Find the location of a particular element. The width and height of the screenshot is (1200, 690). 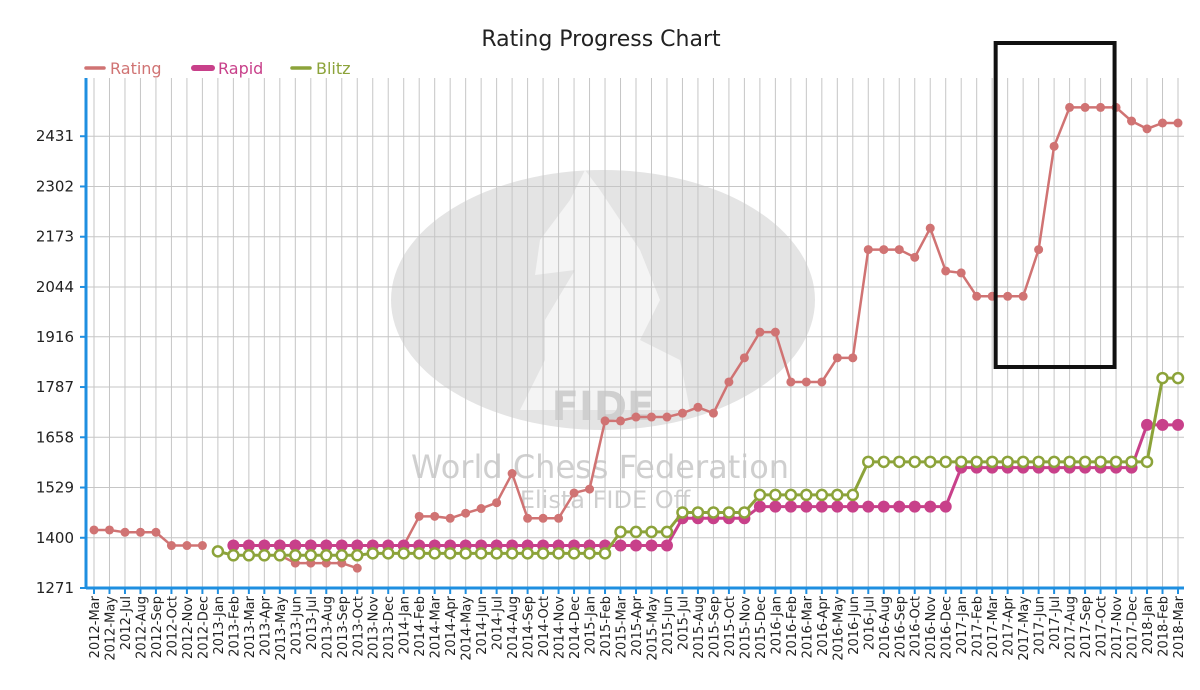

highlight-box is located at coordinates (1055, 205).